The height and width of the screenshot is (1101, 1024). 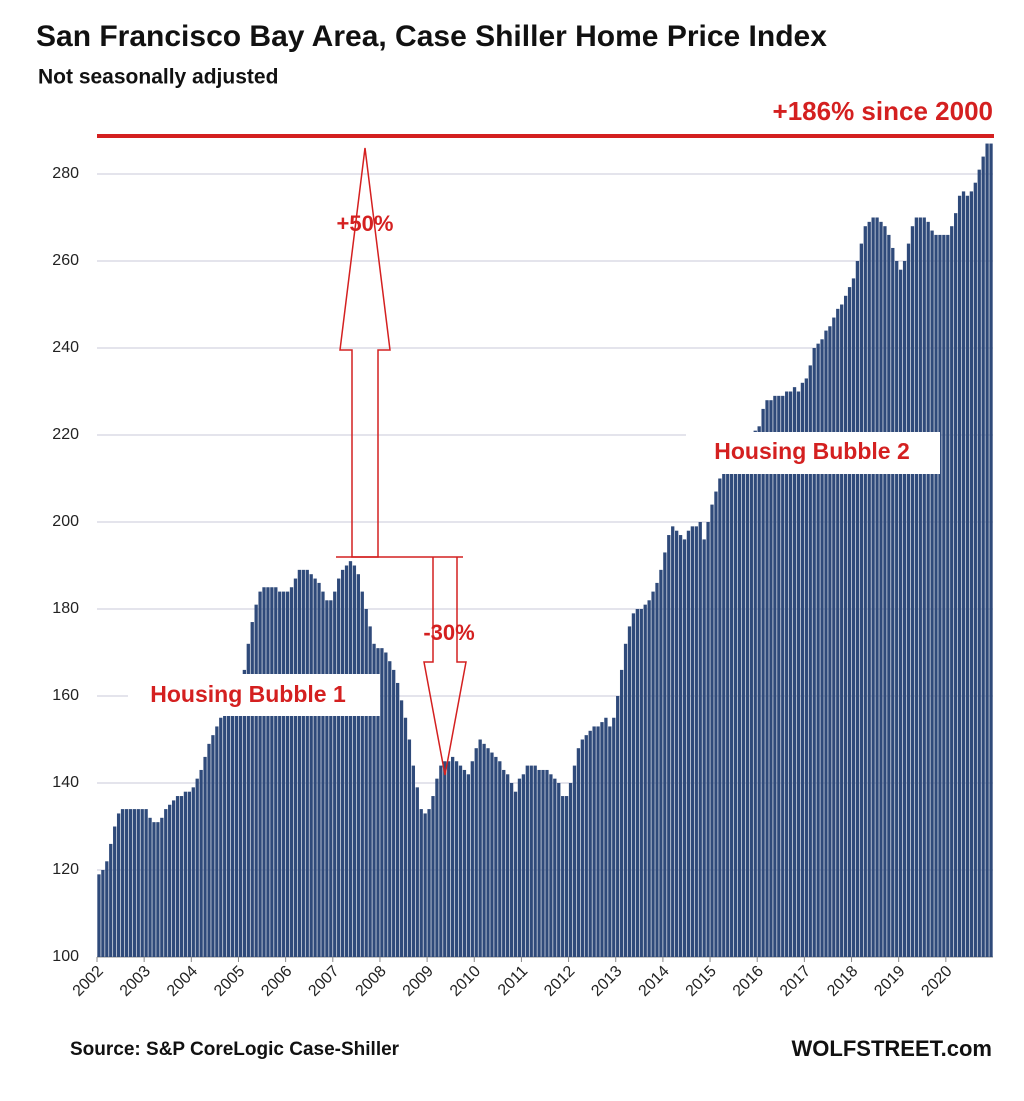 What do you see at coordinates (465, 981) in the screenshot?
I see `x-tick-label: 2010` at bounding box center [465, 981].